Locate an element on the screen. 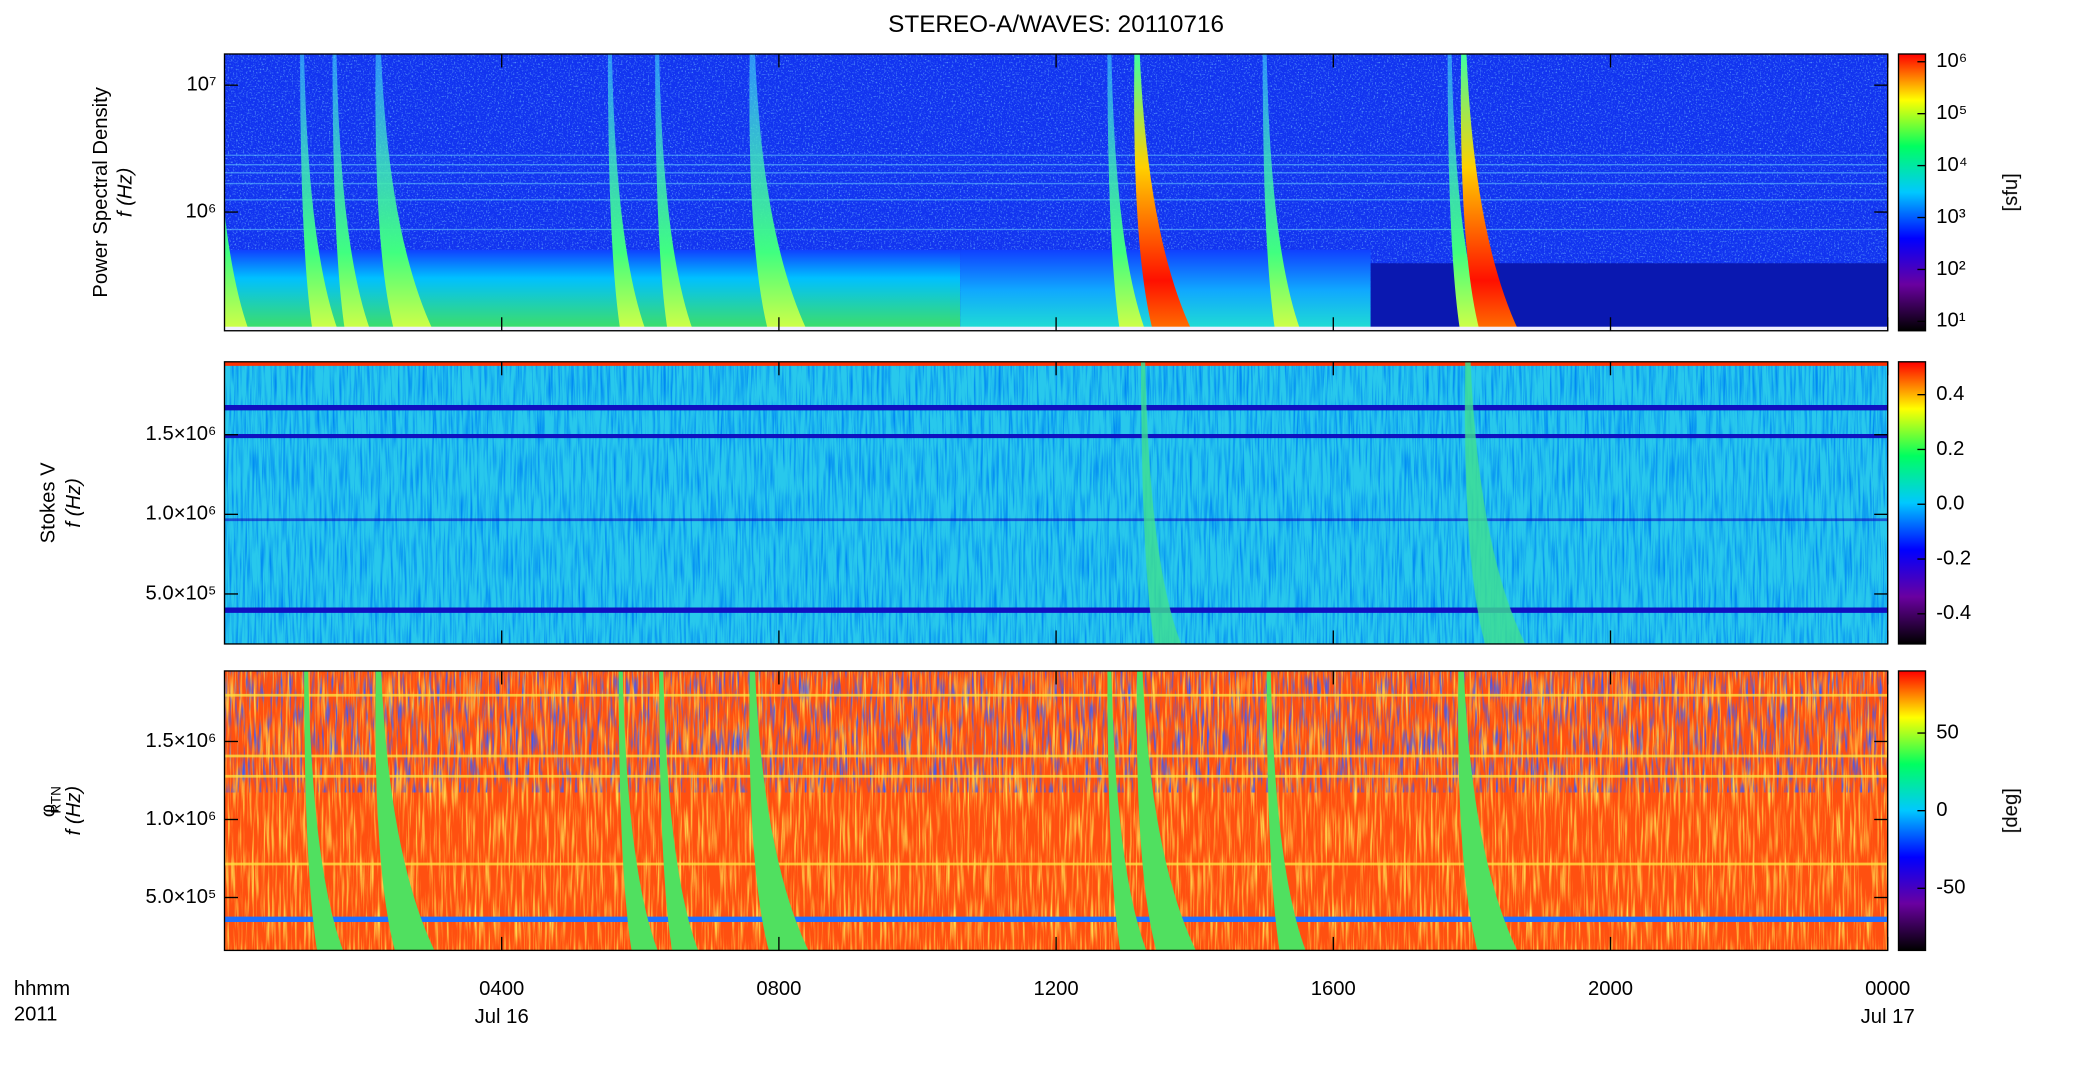 The image size is (2096, 1080). psd-lines is located at coordinates (1056, 192).